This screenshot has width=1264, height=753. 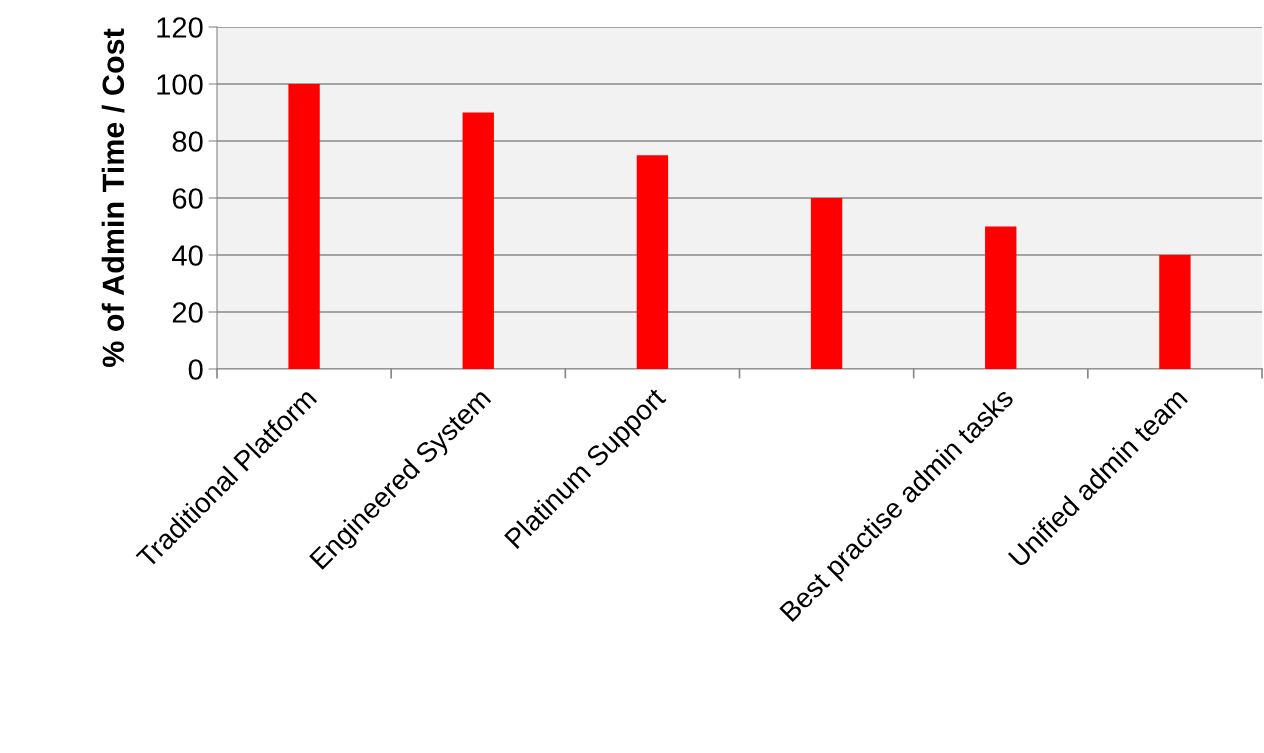 What do you see at coordinates (187, 312) in the screenshot?
I see `y-tick-label: 20` at bounding box center [187, 312].